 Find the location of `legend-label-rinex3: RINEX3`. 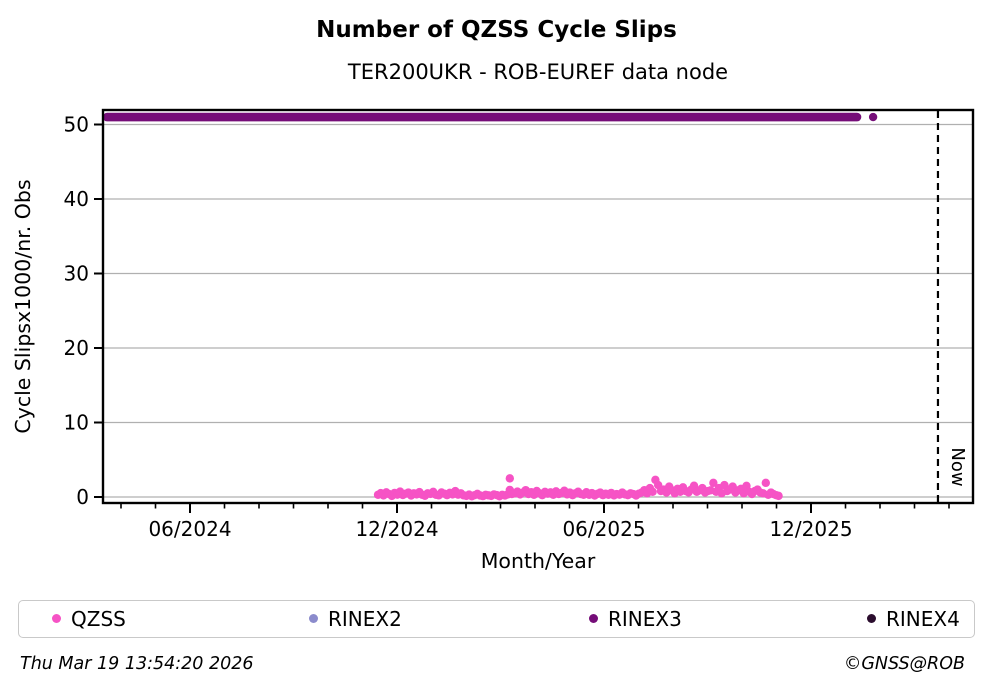

legend-label-rinex3: RINEX3 is located at coordinates (645, 618).